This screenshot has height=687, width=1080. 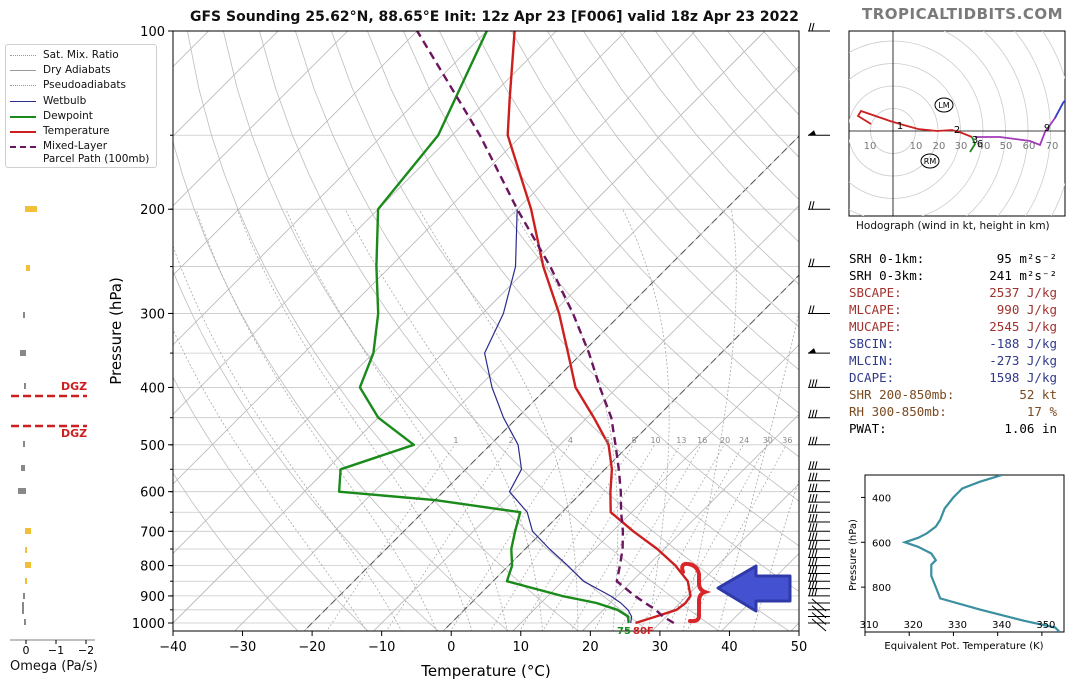 I want to click on x-tick-label: −30, so click(x=242, y=647).